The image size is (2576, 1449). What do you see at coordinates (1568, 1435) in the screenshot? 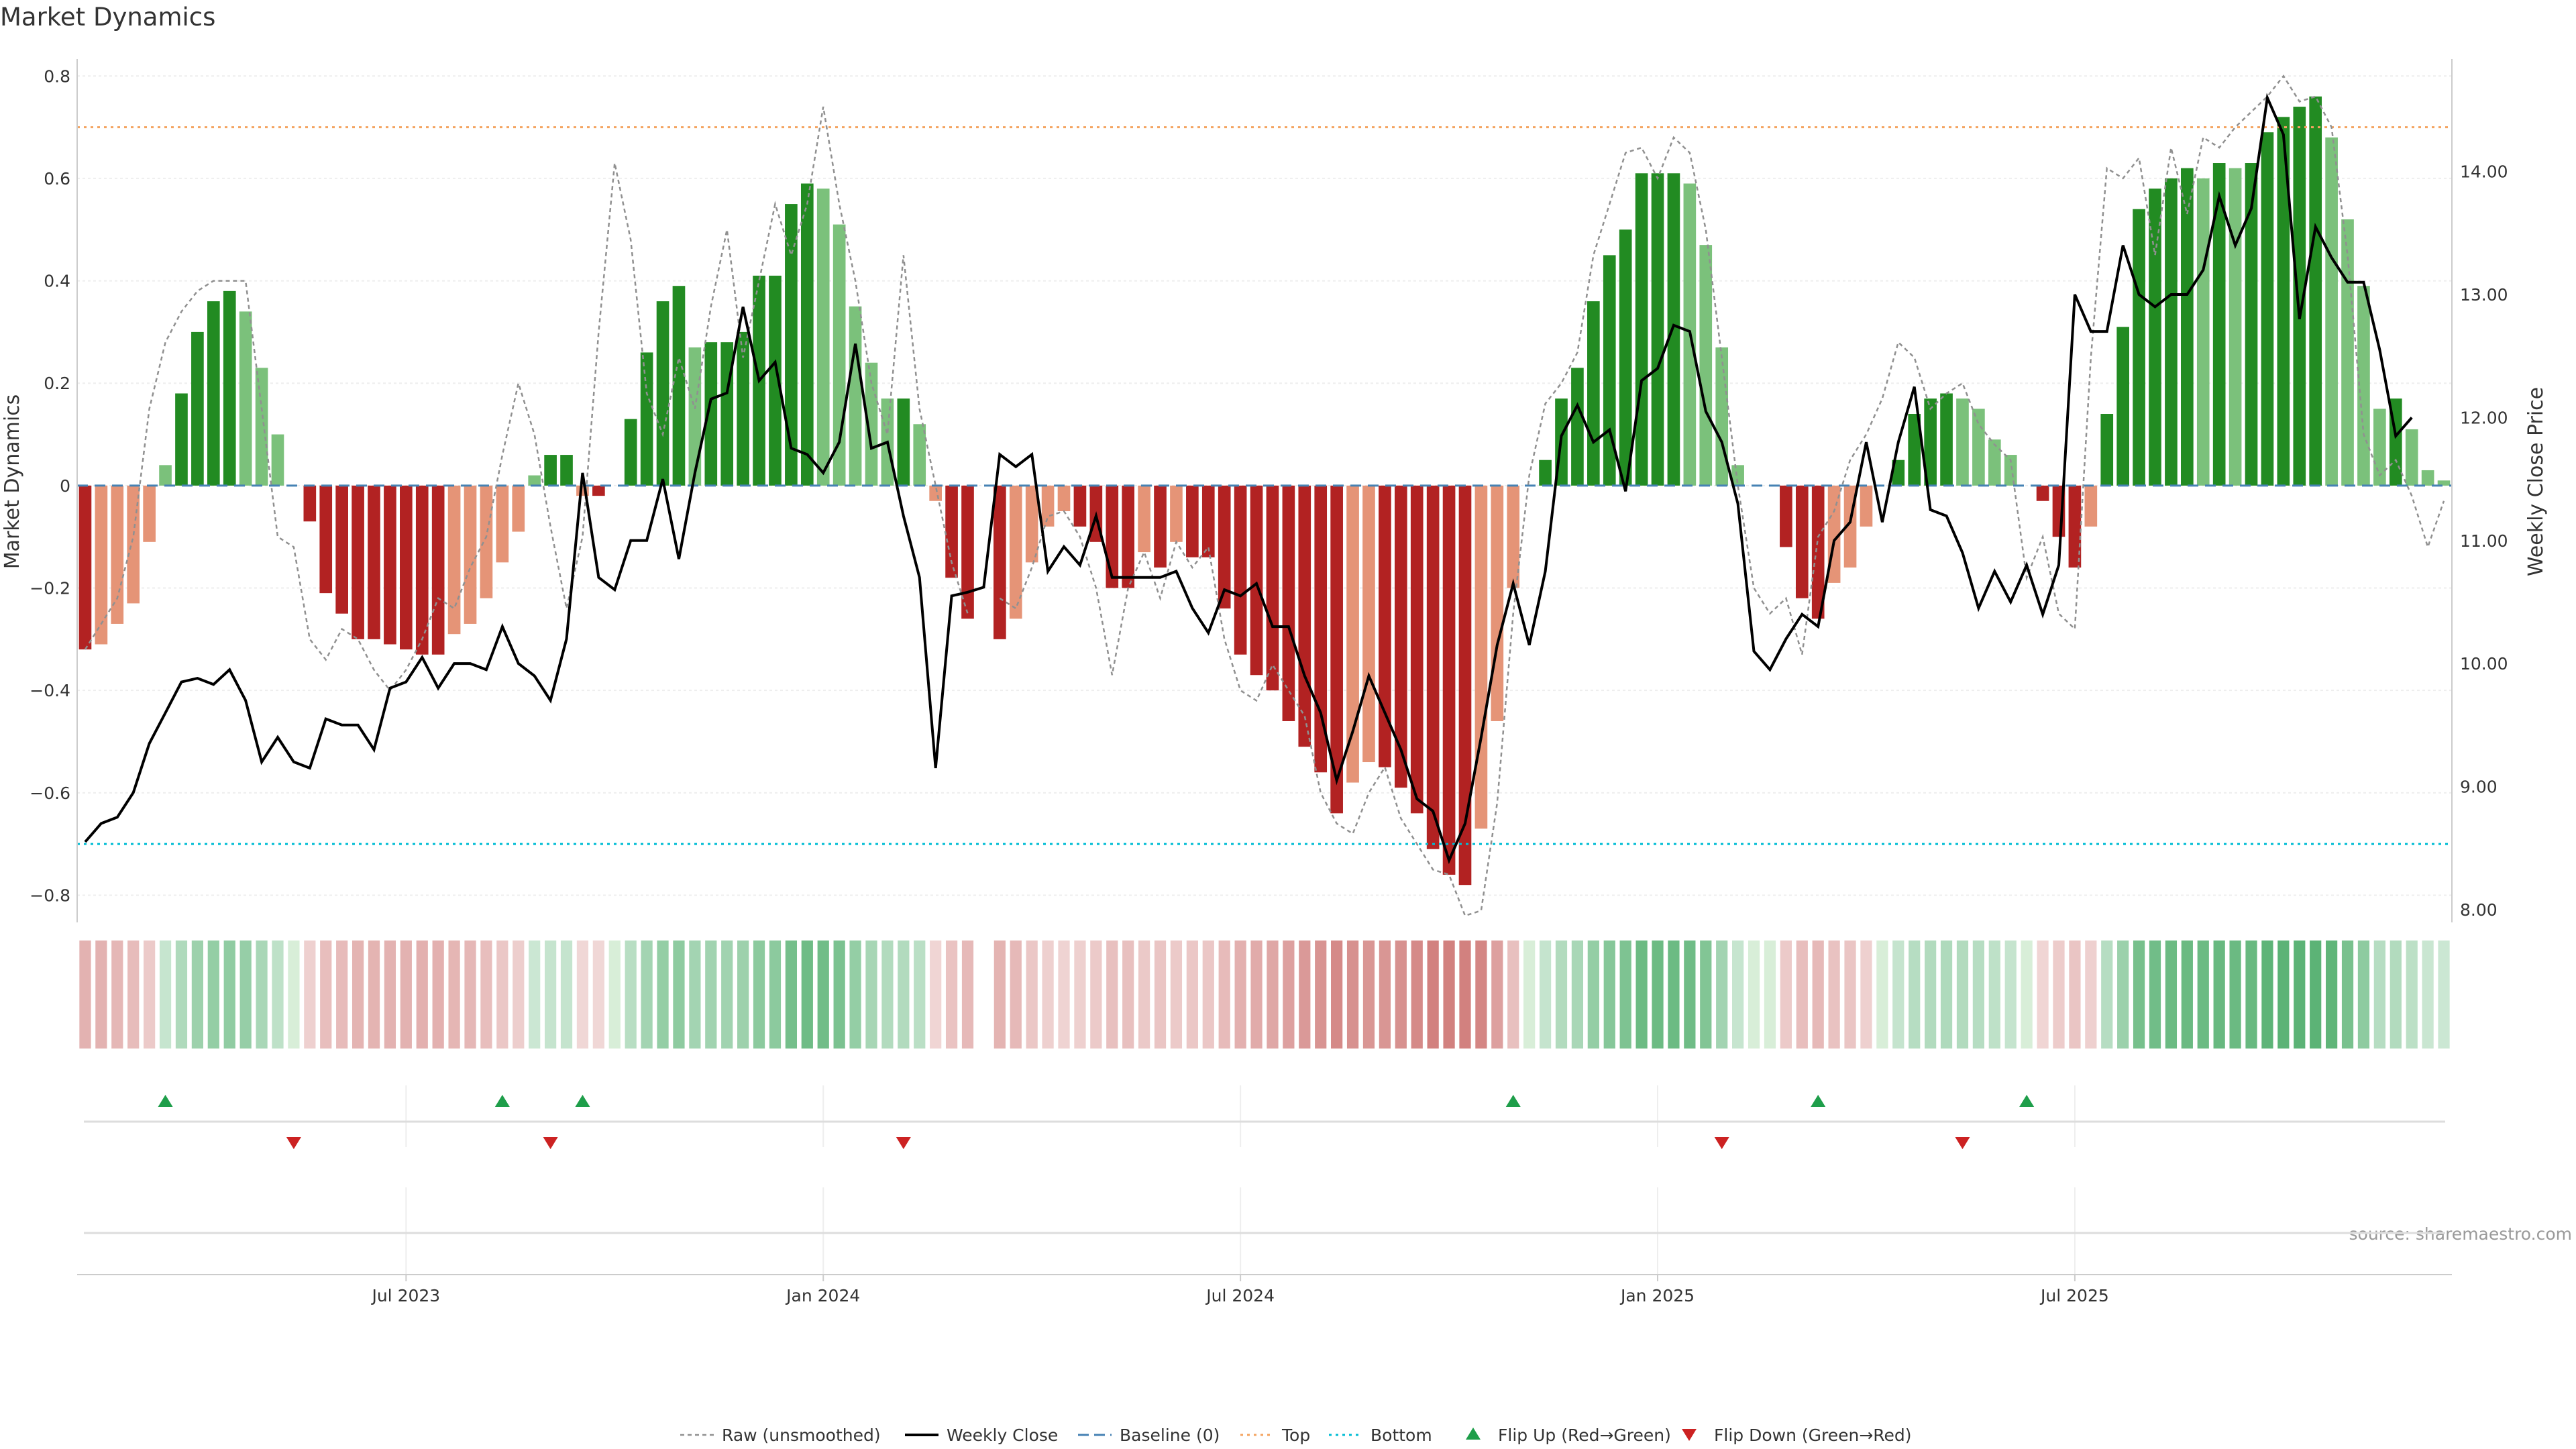
I see `legend-item: Flip Up (Red→Green)` at bounding box center [1568, 1435].